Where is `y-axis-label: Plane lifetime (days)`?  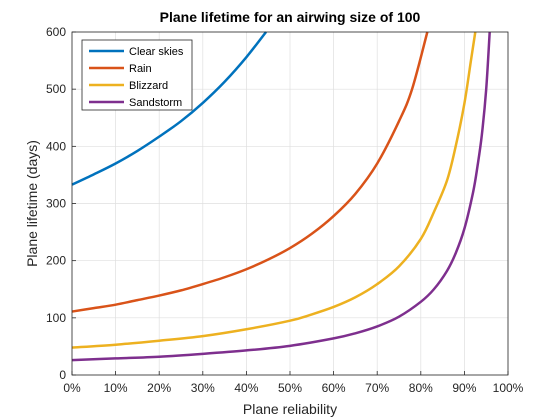
y-axis-label: Plane lifetime (days) is located at coordinates (32, 203).